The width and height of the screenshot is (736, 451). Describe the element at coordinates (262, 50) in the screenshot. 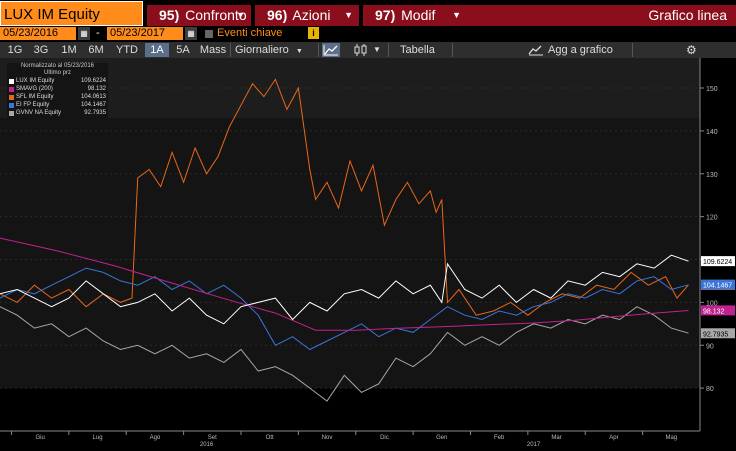

I see `frequency-label: Giornaliero` at that location.